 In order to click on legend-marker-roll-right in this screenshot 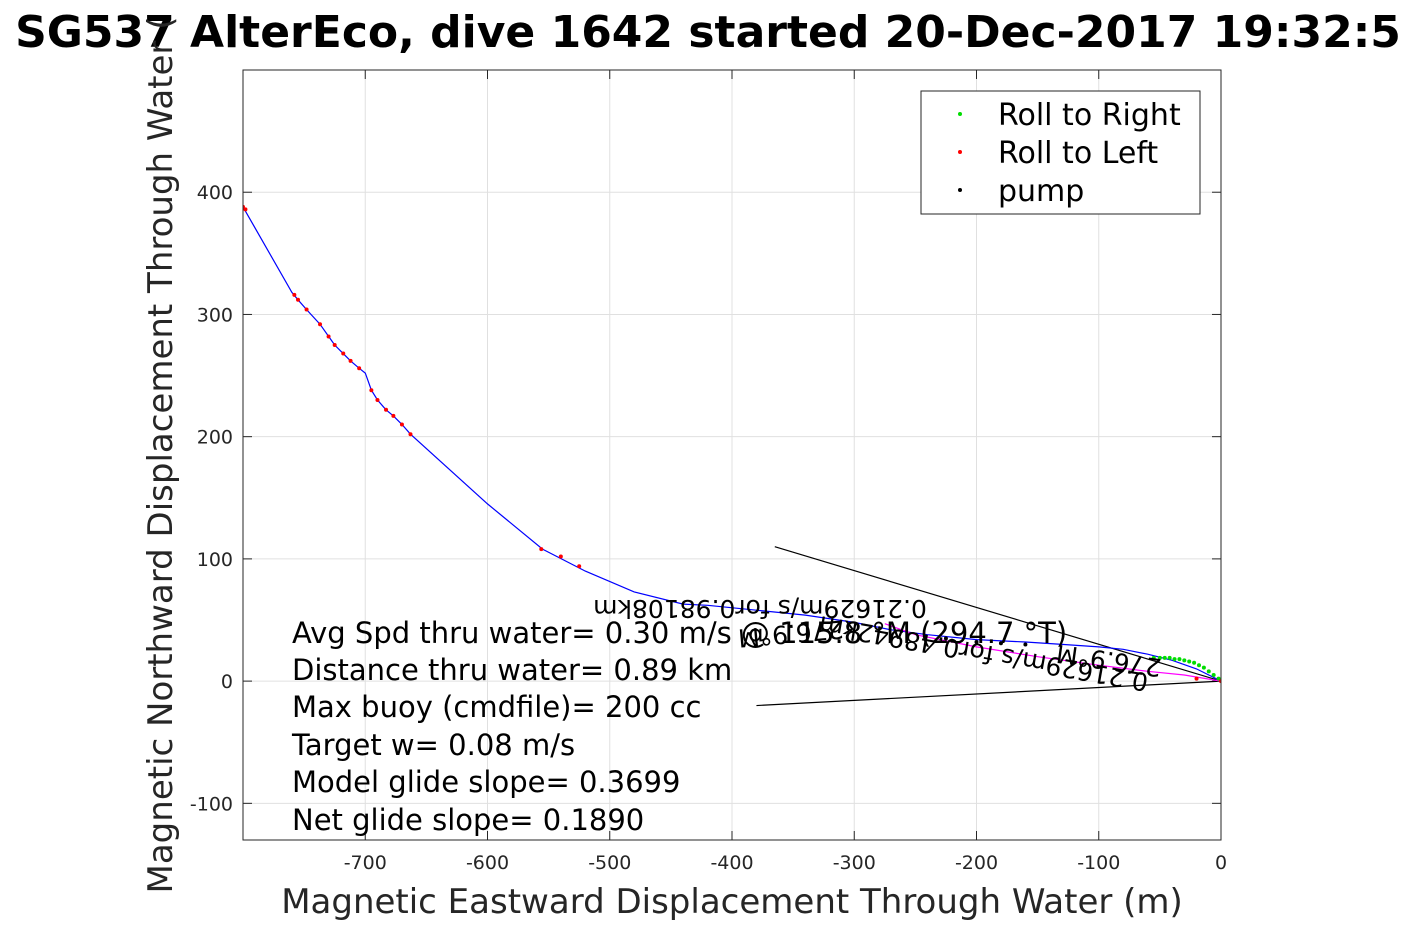, I will do `click(960, 114)`.